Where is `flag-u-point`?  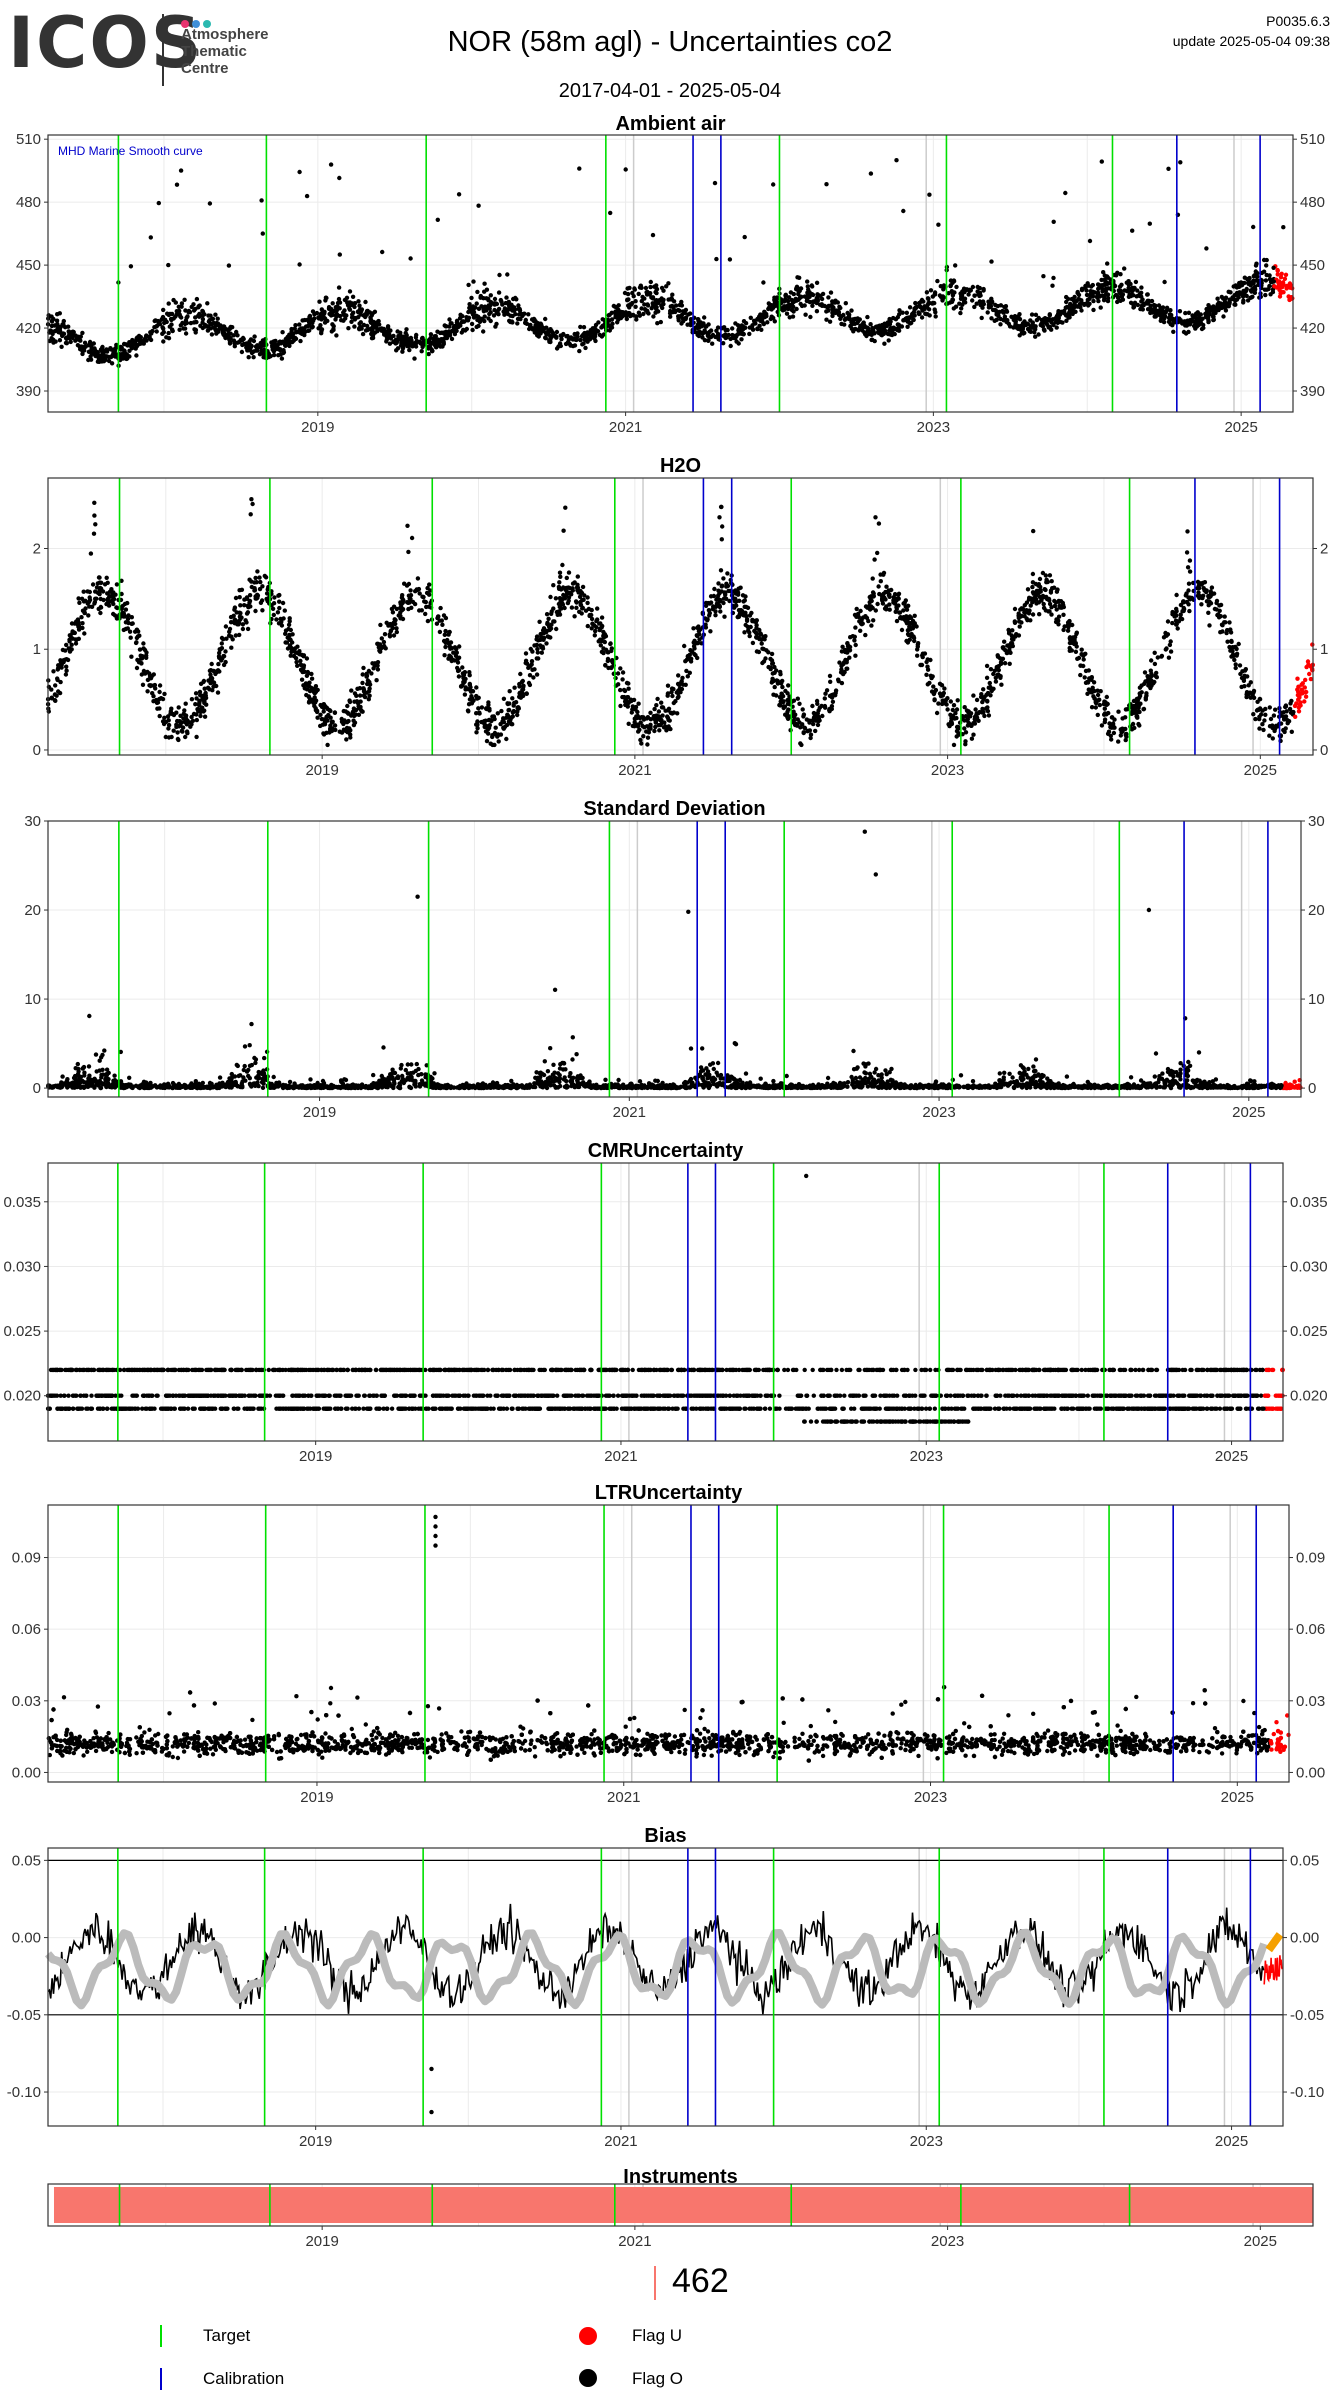
flag-u-point is located at coordinates (1292, 288).